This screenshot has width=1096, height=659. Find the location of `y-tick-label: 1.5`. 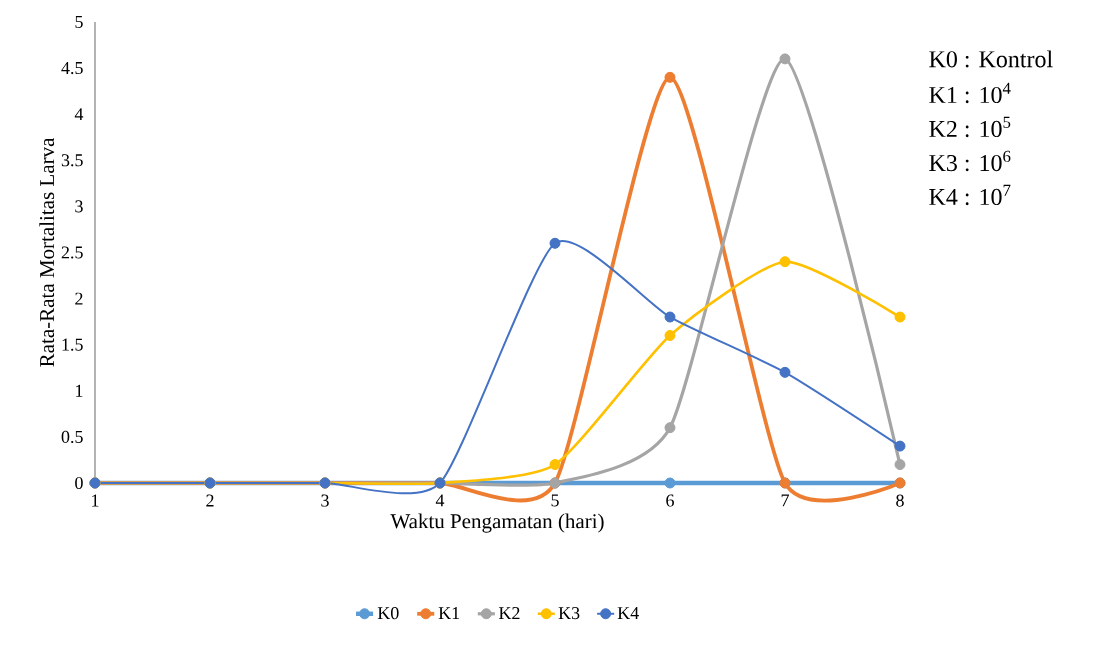

y-tick-label: 1.5 is located at coordinates (72, 344).